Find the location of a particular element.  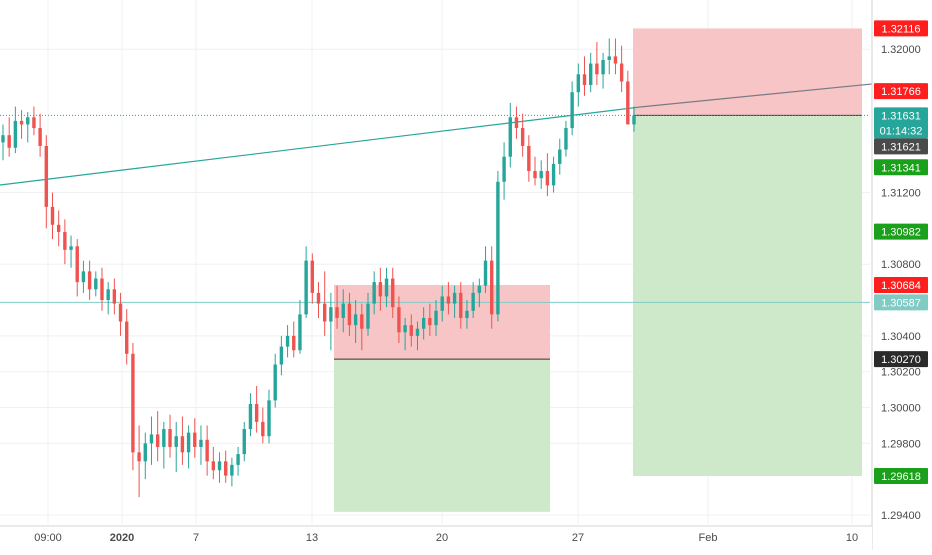

price-label-text: 1.30982 is located at coordinates (901, 233).